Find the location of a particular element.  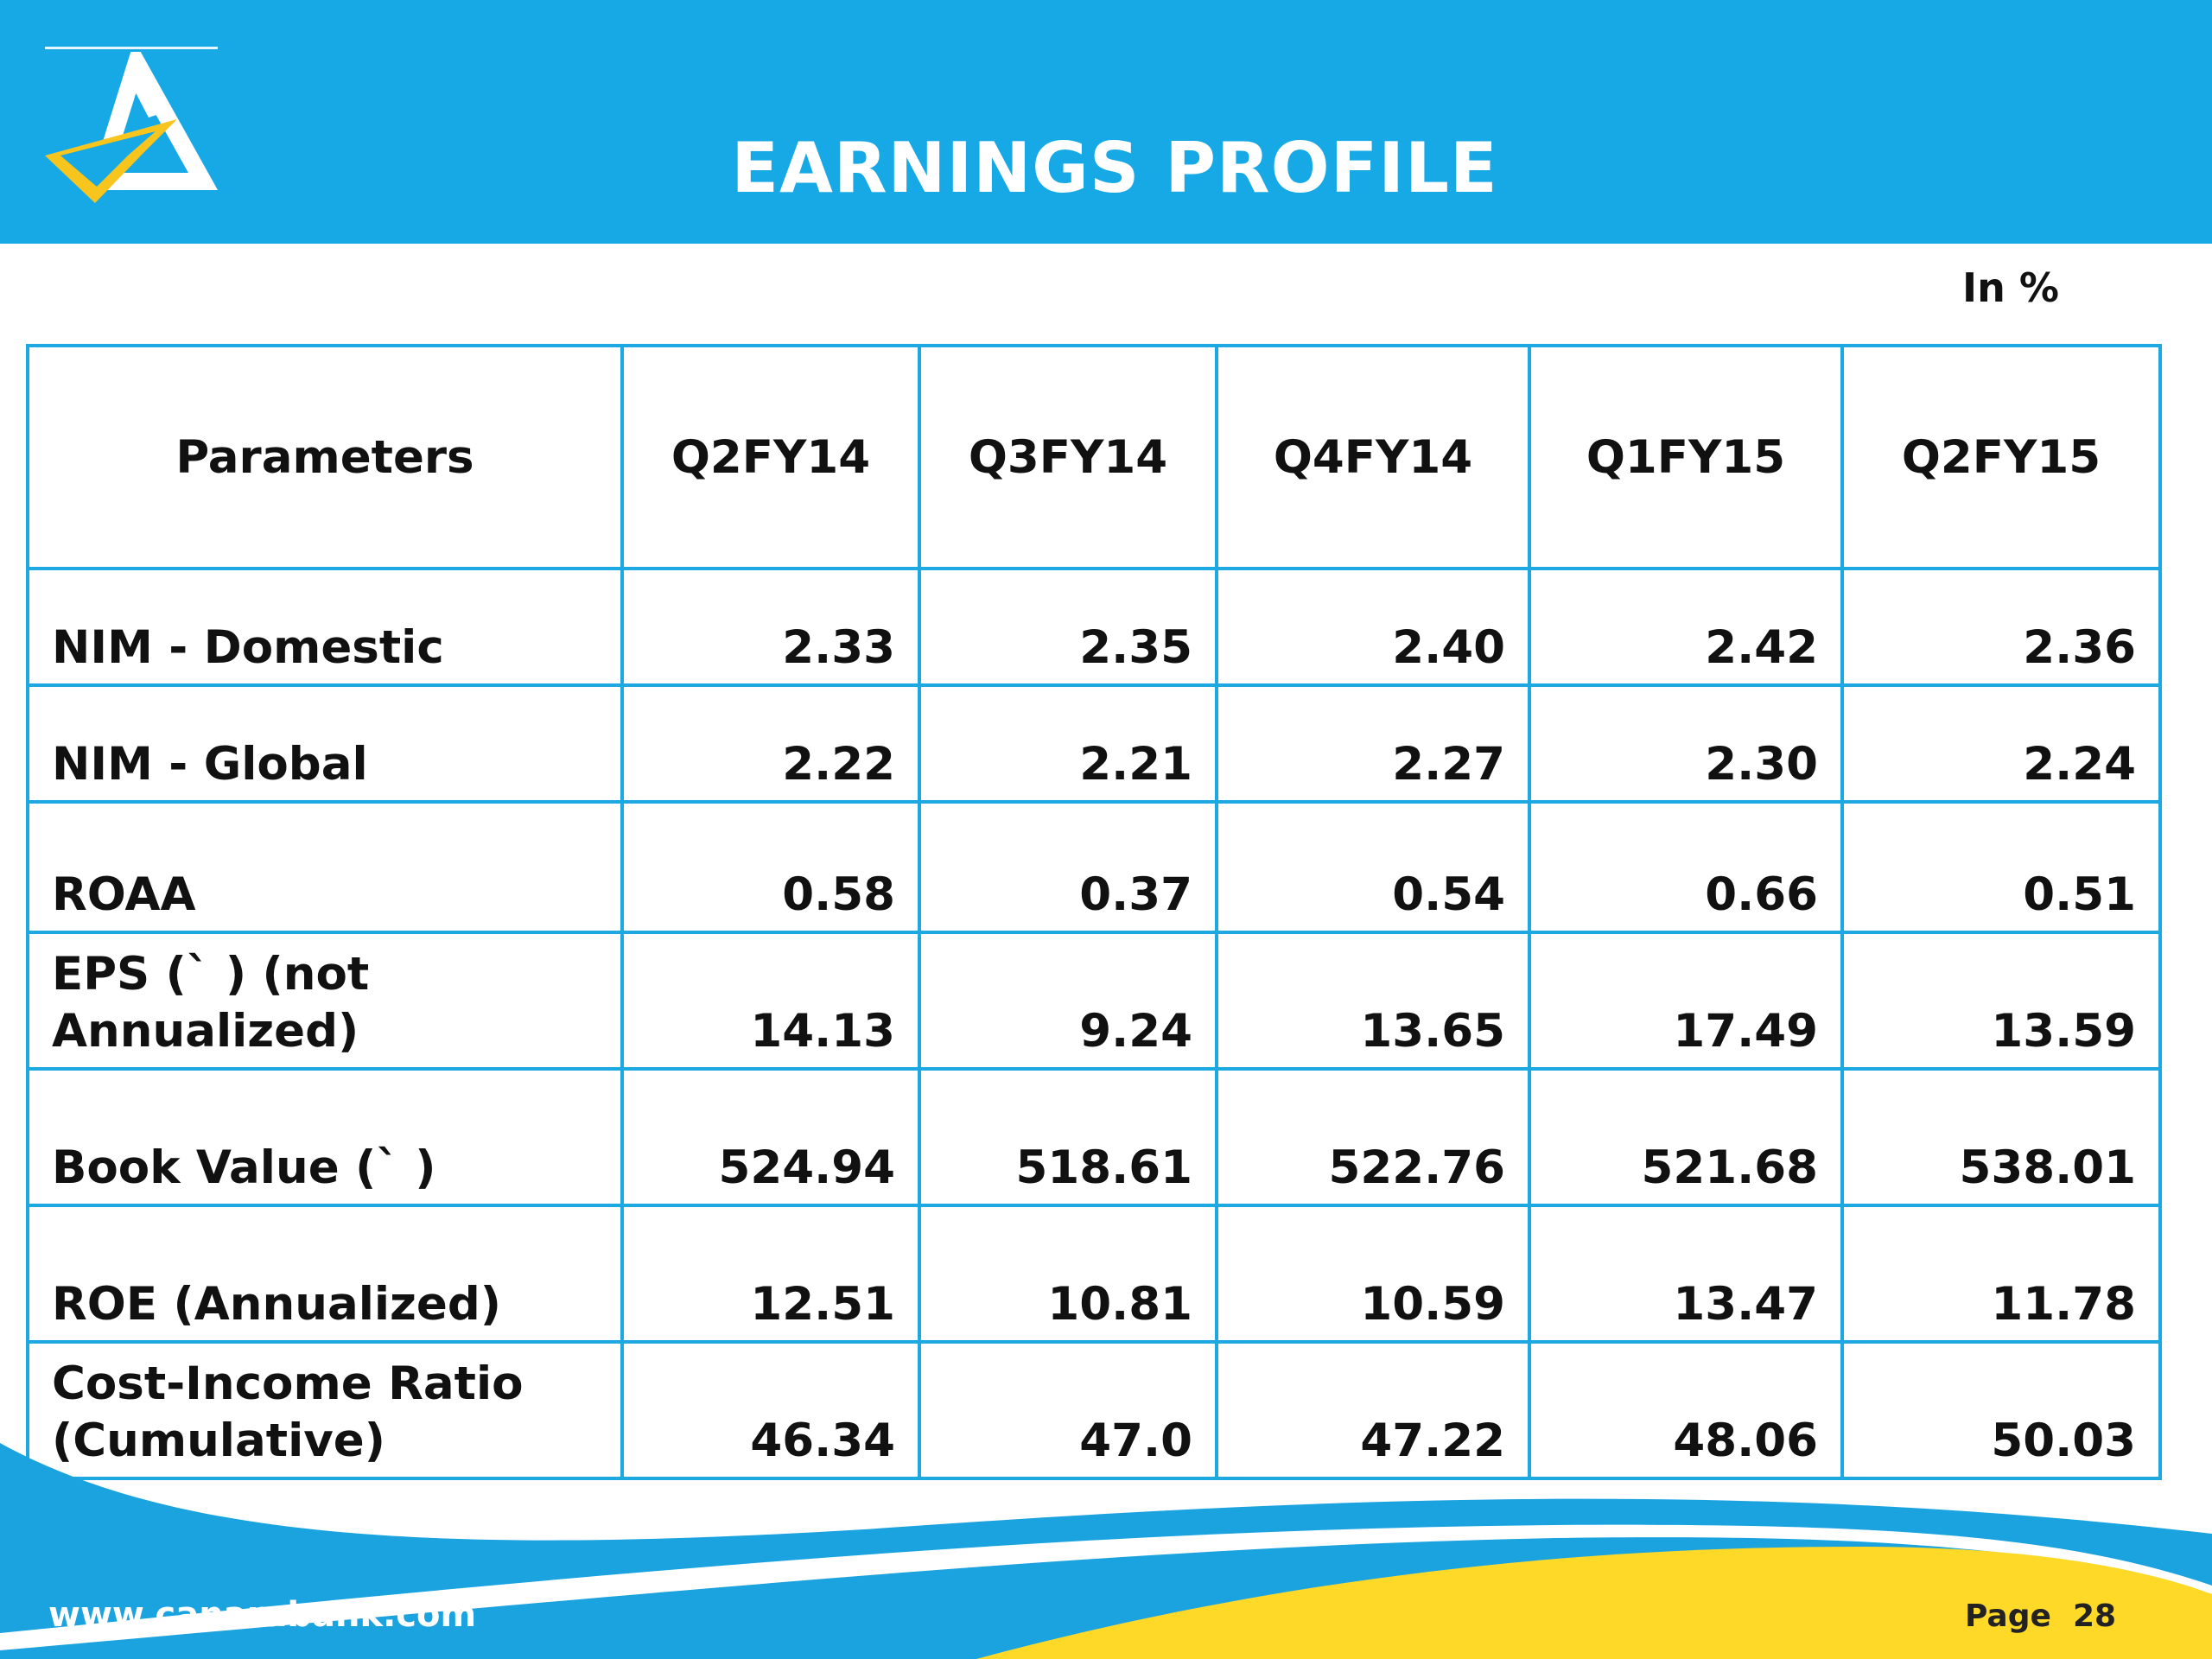

row-label-line: EPS (` ) (not is located at coordinates (211, 974).